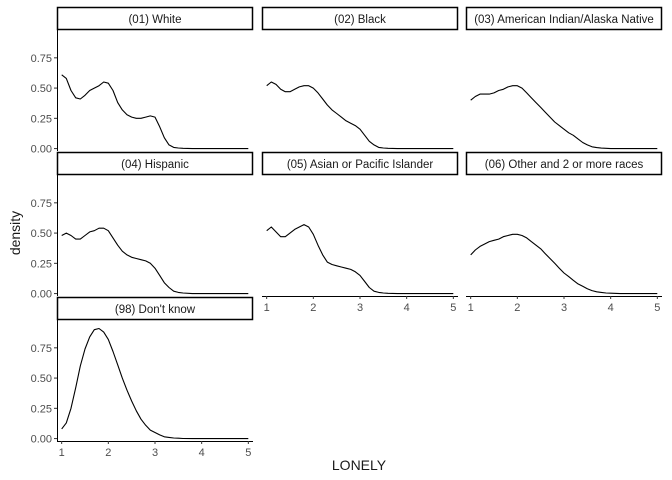 The height and width of the screenshot is (480, 672). I want to click on x-axis-title: LONELY, so click(359, 465).